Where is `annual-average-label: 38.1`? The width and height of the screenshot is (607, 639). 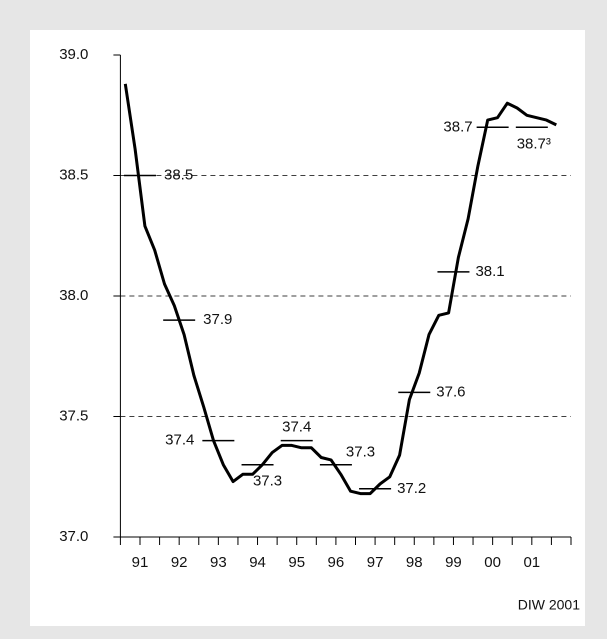
annual-average-label: 38.1 is located at coordinates (489, 271).